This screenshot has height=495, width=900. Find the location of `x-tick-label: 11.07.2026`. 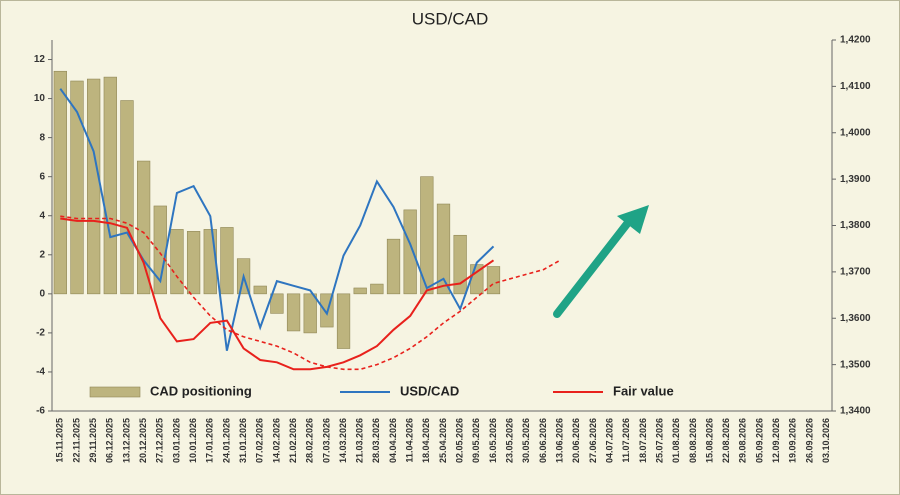

x-tick-label: 11.07.2026 is located at coordinates (626, 440).